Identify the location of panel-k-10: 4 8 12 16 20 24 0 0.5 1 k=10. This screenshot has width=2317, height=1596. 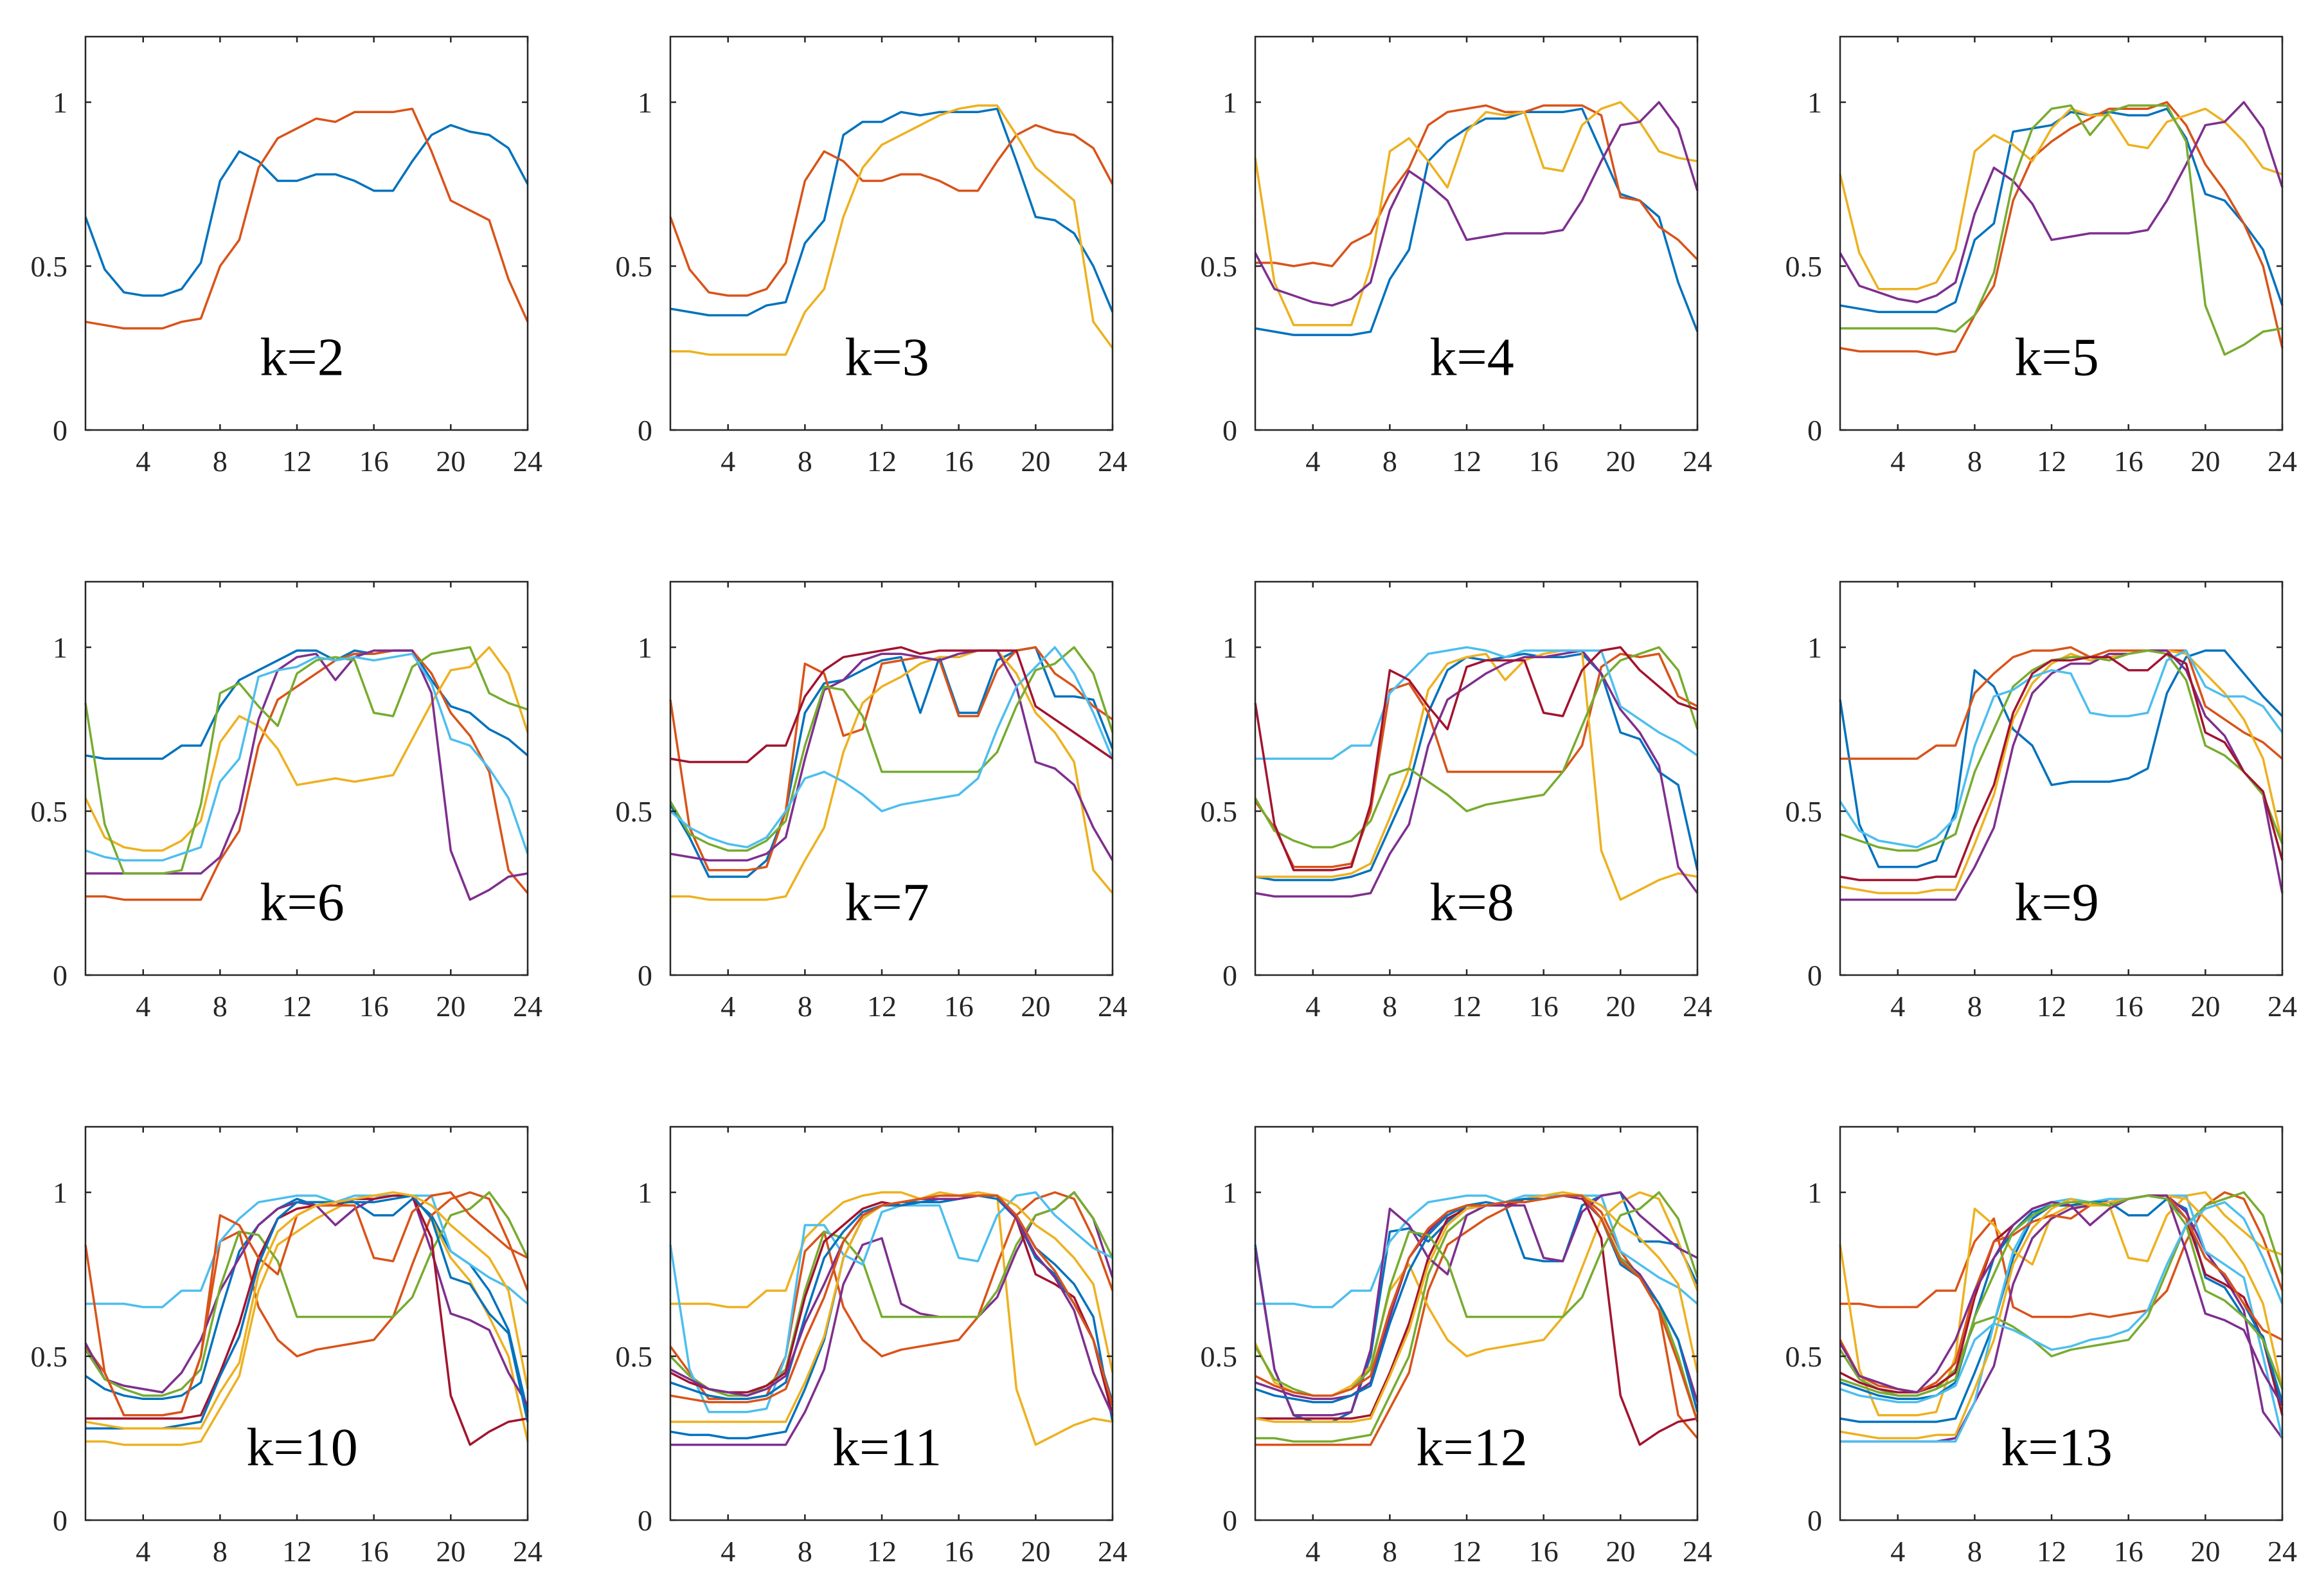
(287, 1347).